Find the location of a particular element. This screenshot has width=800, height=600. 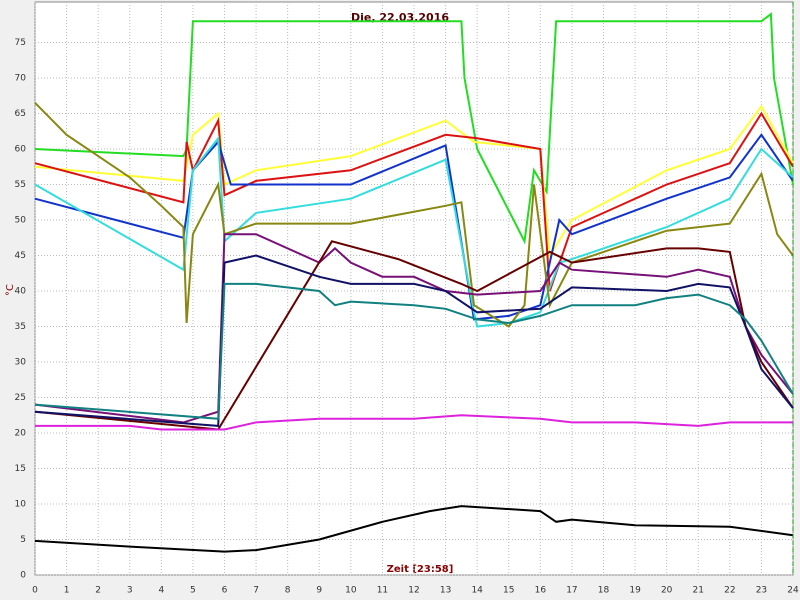

x-tick-label: 2 is located at coordinates (98, 591).